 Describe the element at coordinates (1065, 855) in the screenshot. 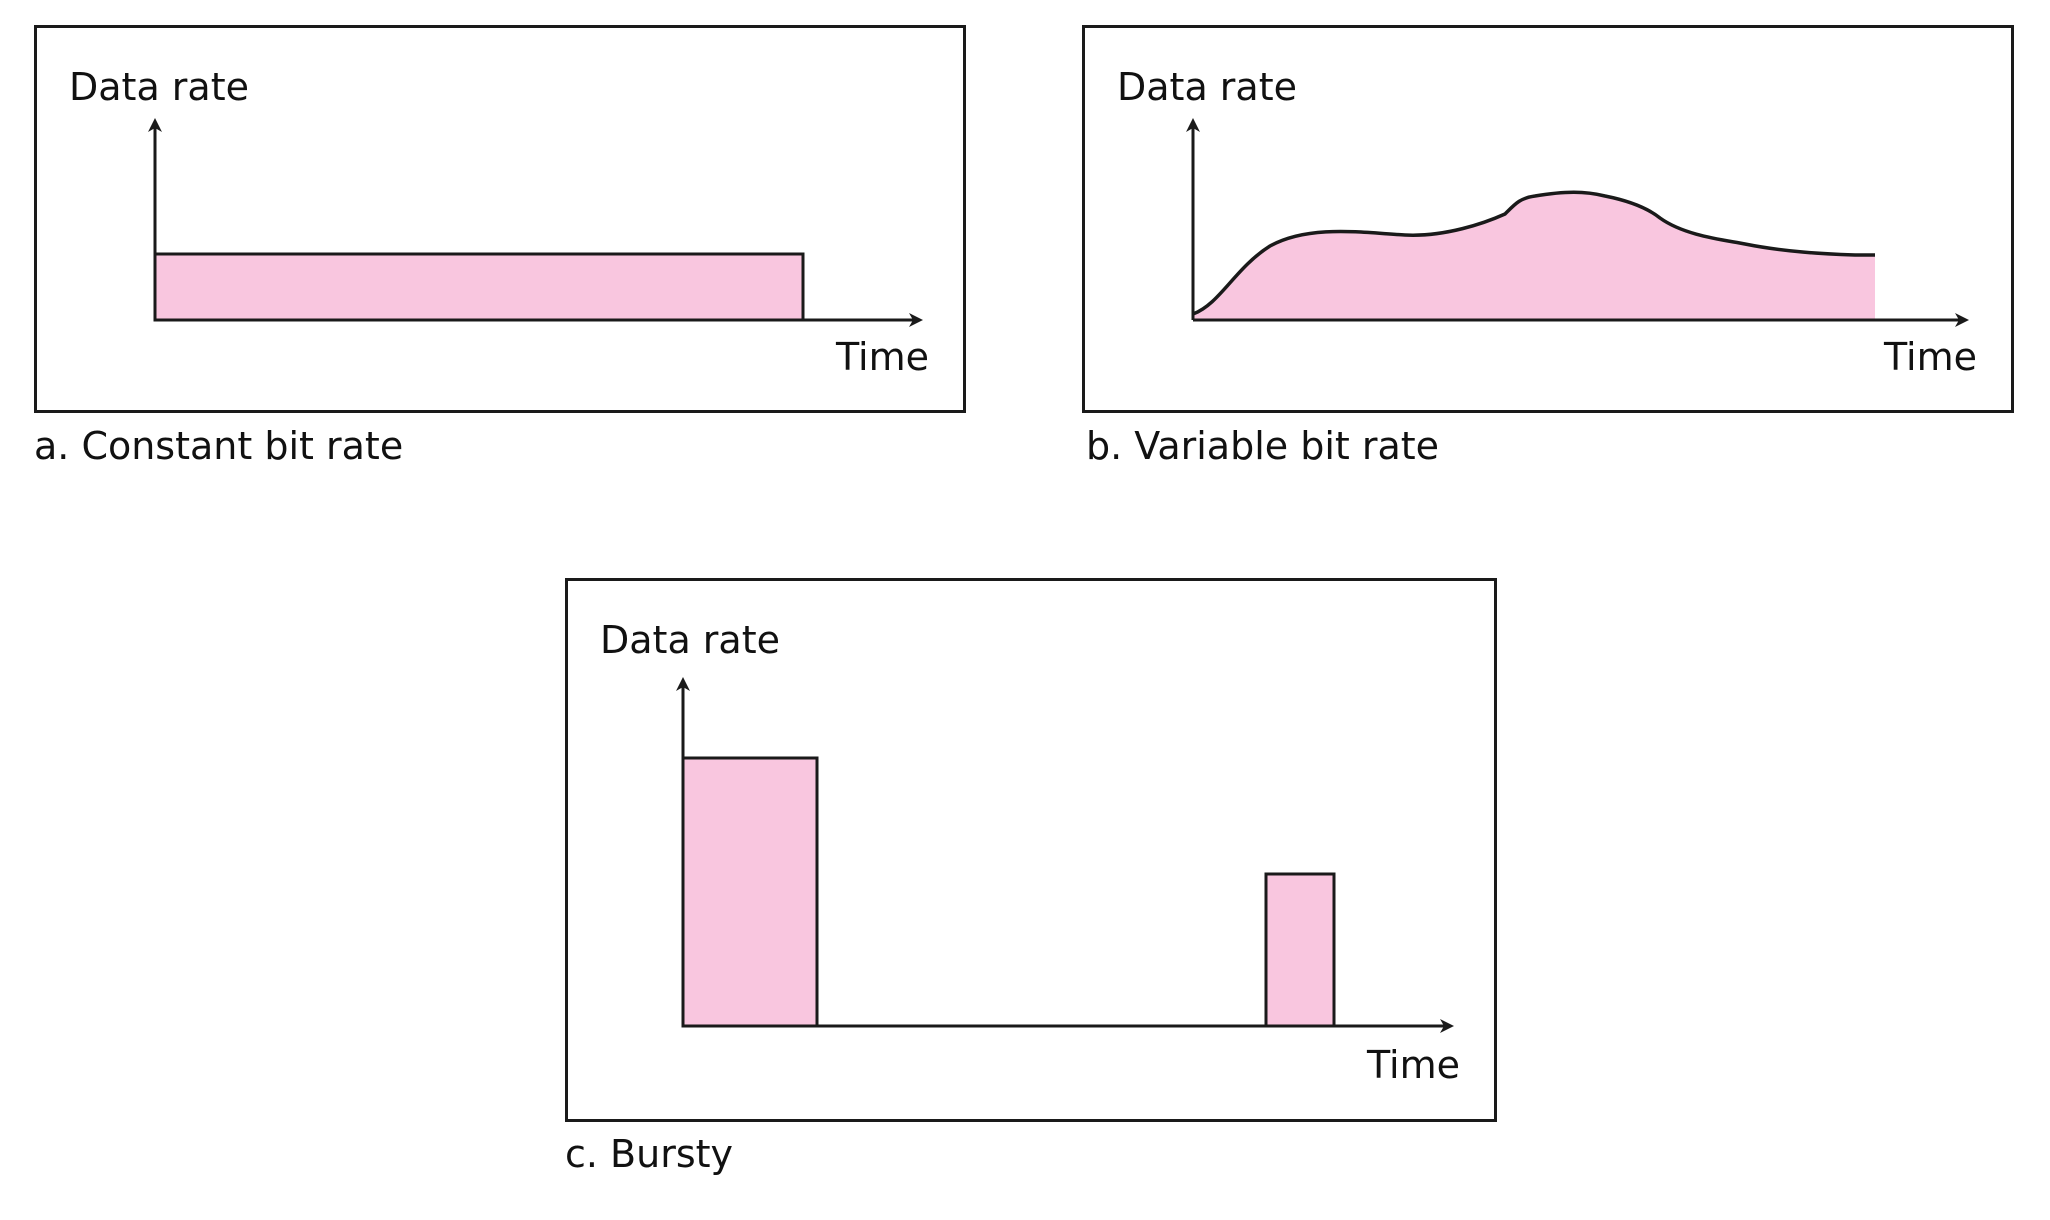

I see `bursty-graph` at that location.